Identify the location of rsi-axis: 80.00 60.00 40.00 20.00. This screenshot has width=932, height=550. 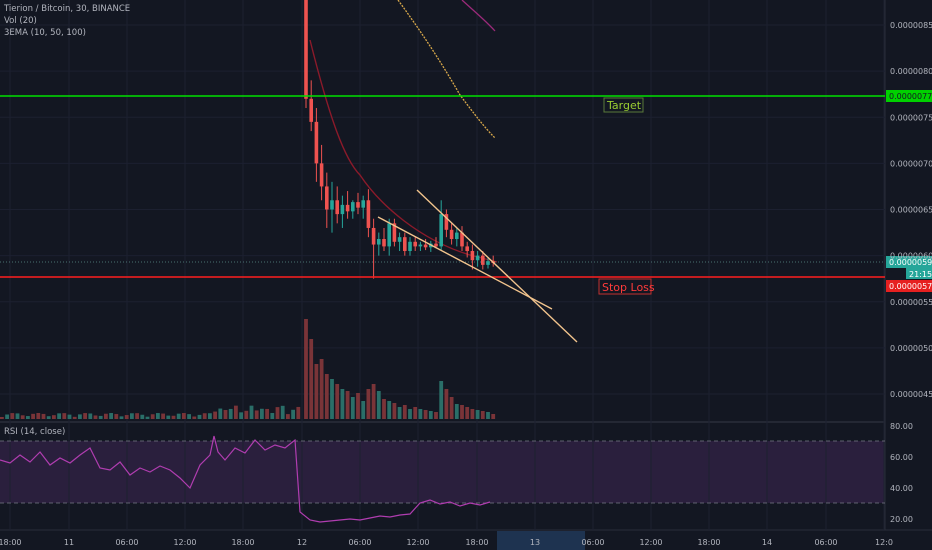
(901, 473).